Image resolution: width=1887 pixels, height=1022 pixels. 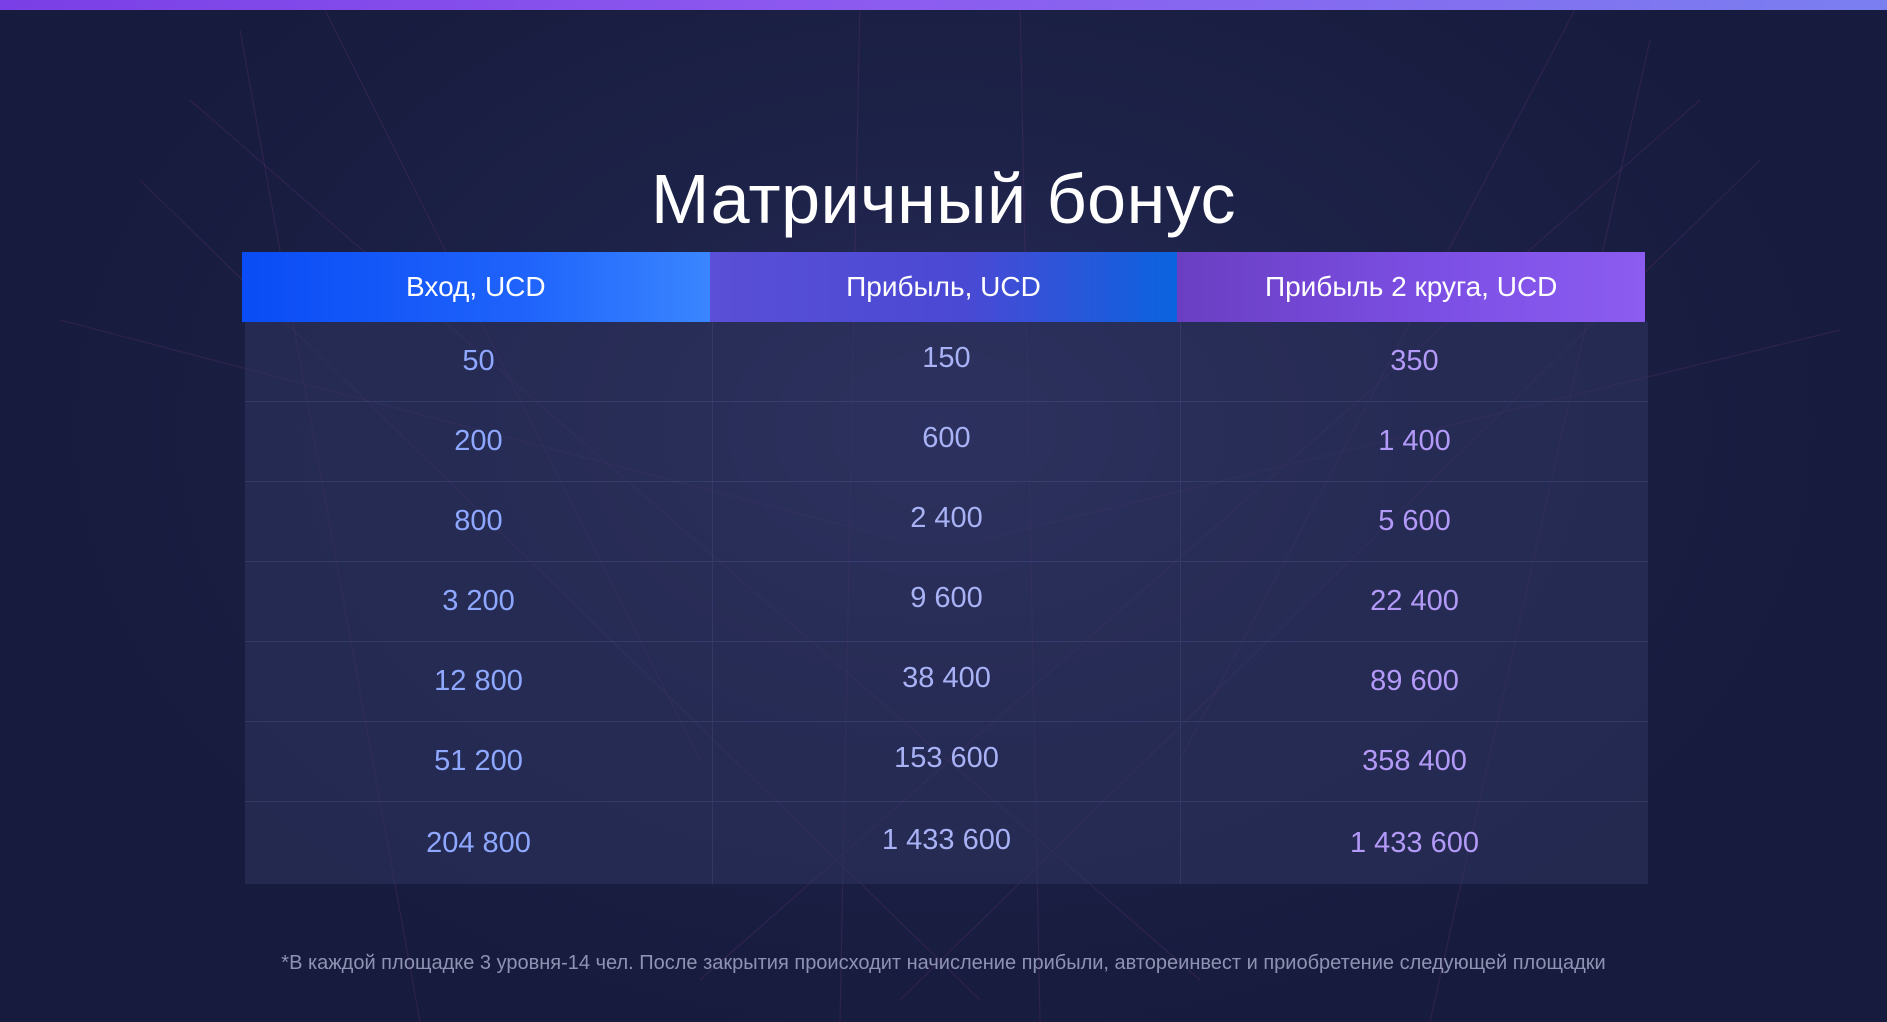 I want to click on table-row: 800 2 400 5 600, so click(x=946, y=522).